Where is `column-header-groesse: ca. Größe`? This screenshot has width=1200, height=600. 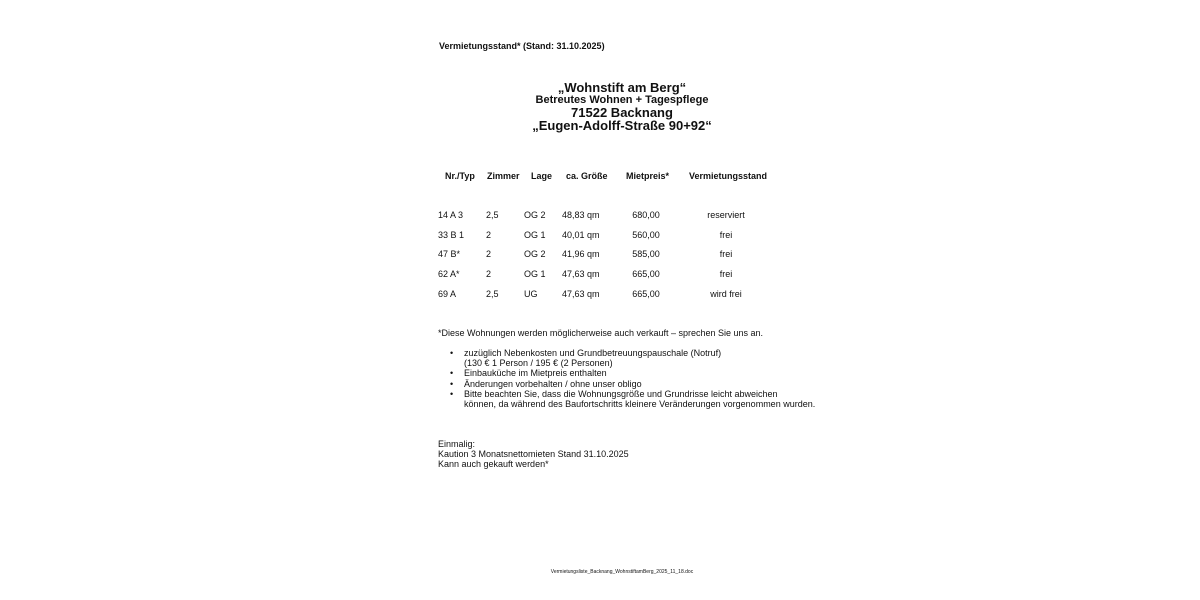 column-header-groesse: ca. Größe is located at coordinates (587, 176).